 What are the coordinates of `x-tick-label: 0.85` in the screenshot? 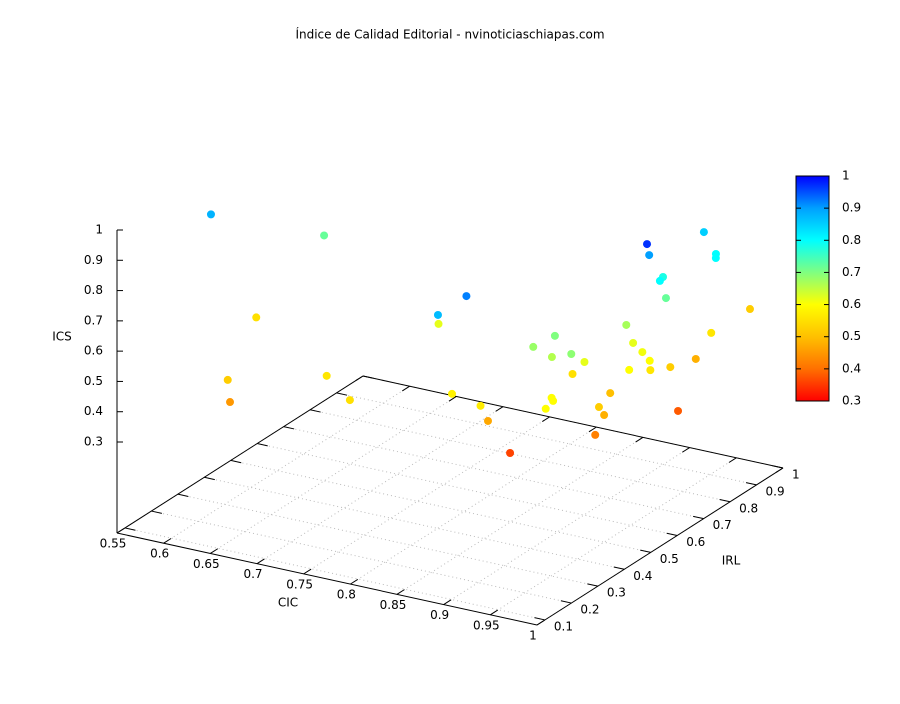 It's located at (393, 605).